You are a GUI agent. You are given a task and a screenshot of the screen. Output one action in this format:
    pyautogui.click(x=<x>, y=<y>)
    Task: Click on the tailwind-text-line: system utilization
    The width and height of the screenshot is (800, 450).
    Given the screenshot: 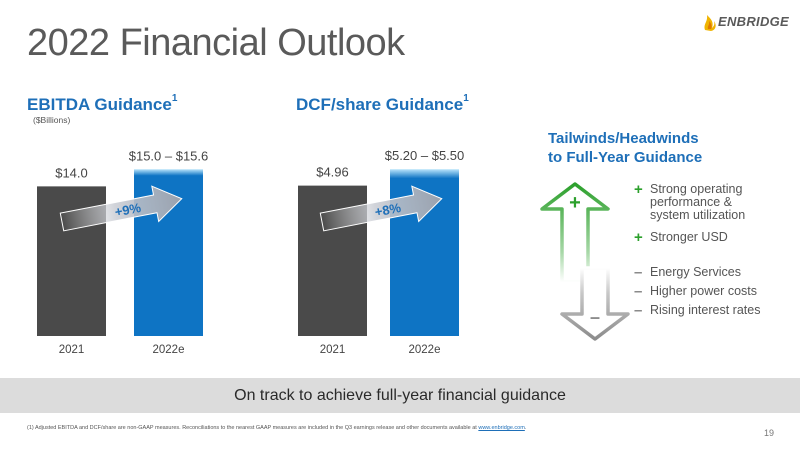 What is the action you would take?
    pyautogui.click(x=698, y=215)
    